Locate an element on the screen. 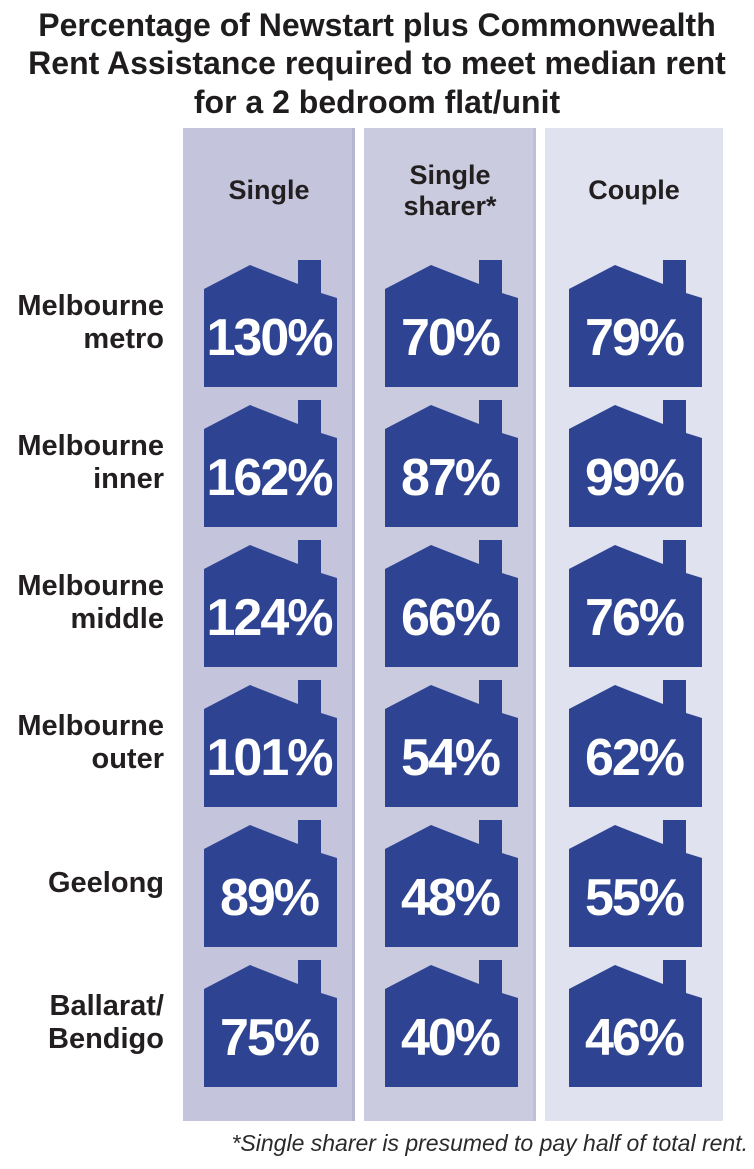 The width and height of the screenshot is (754, 1169). cell-geelong-single: 89% is located at coordinates (269, 883).